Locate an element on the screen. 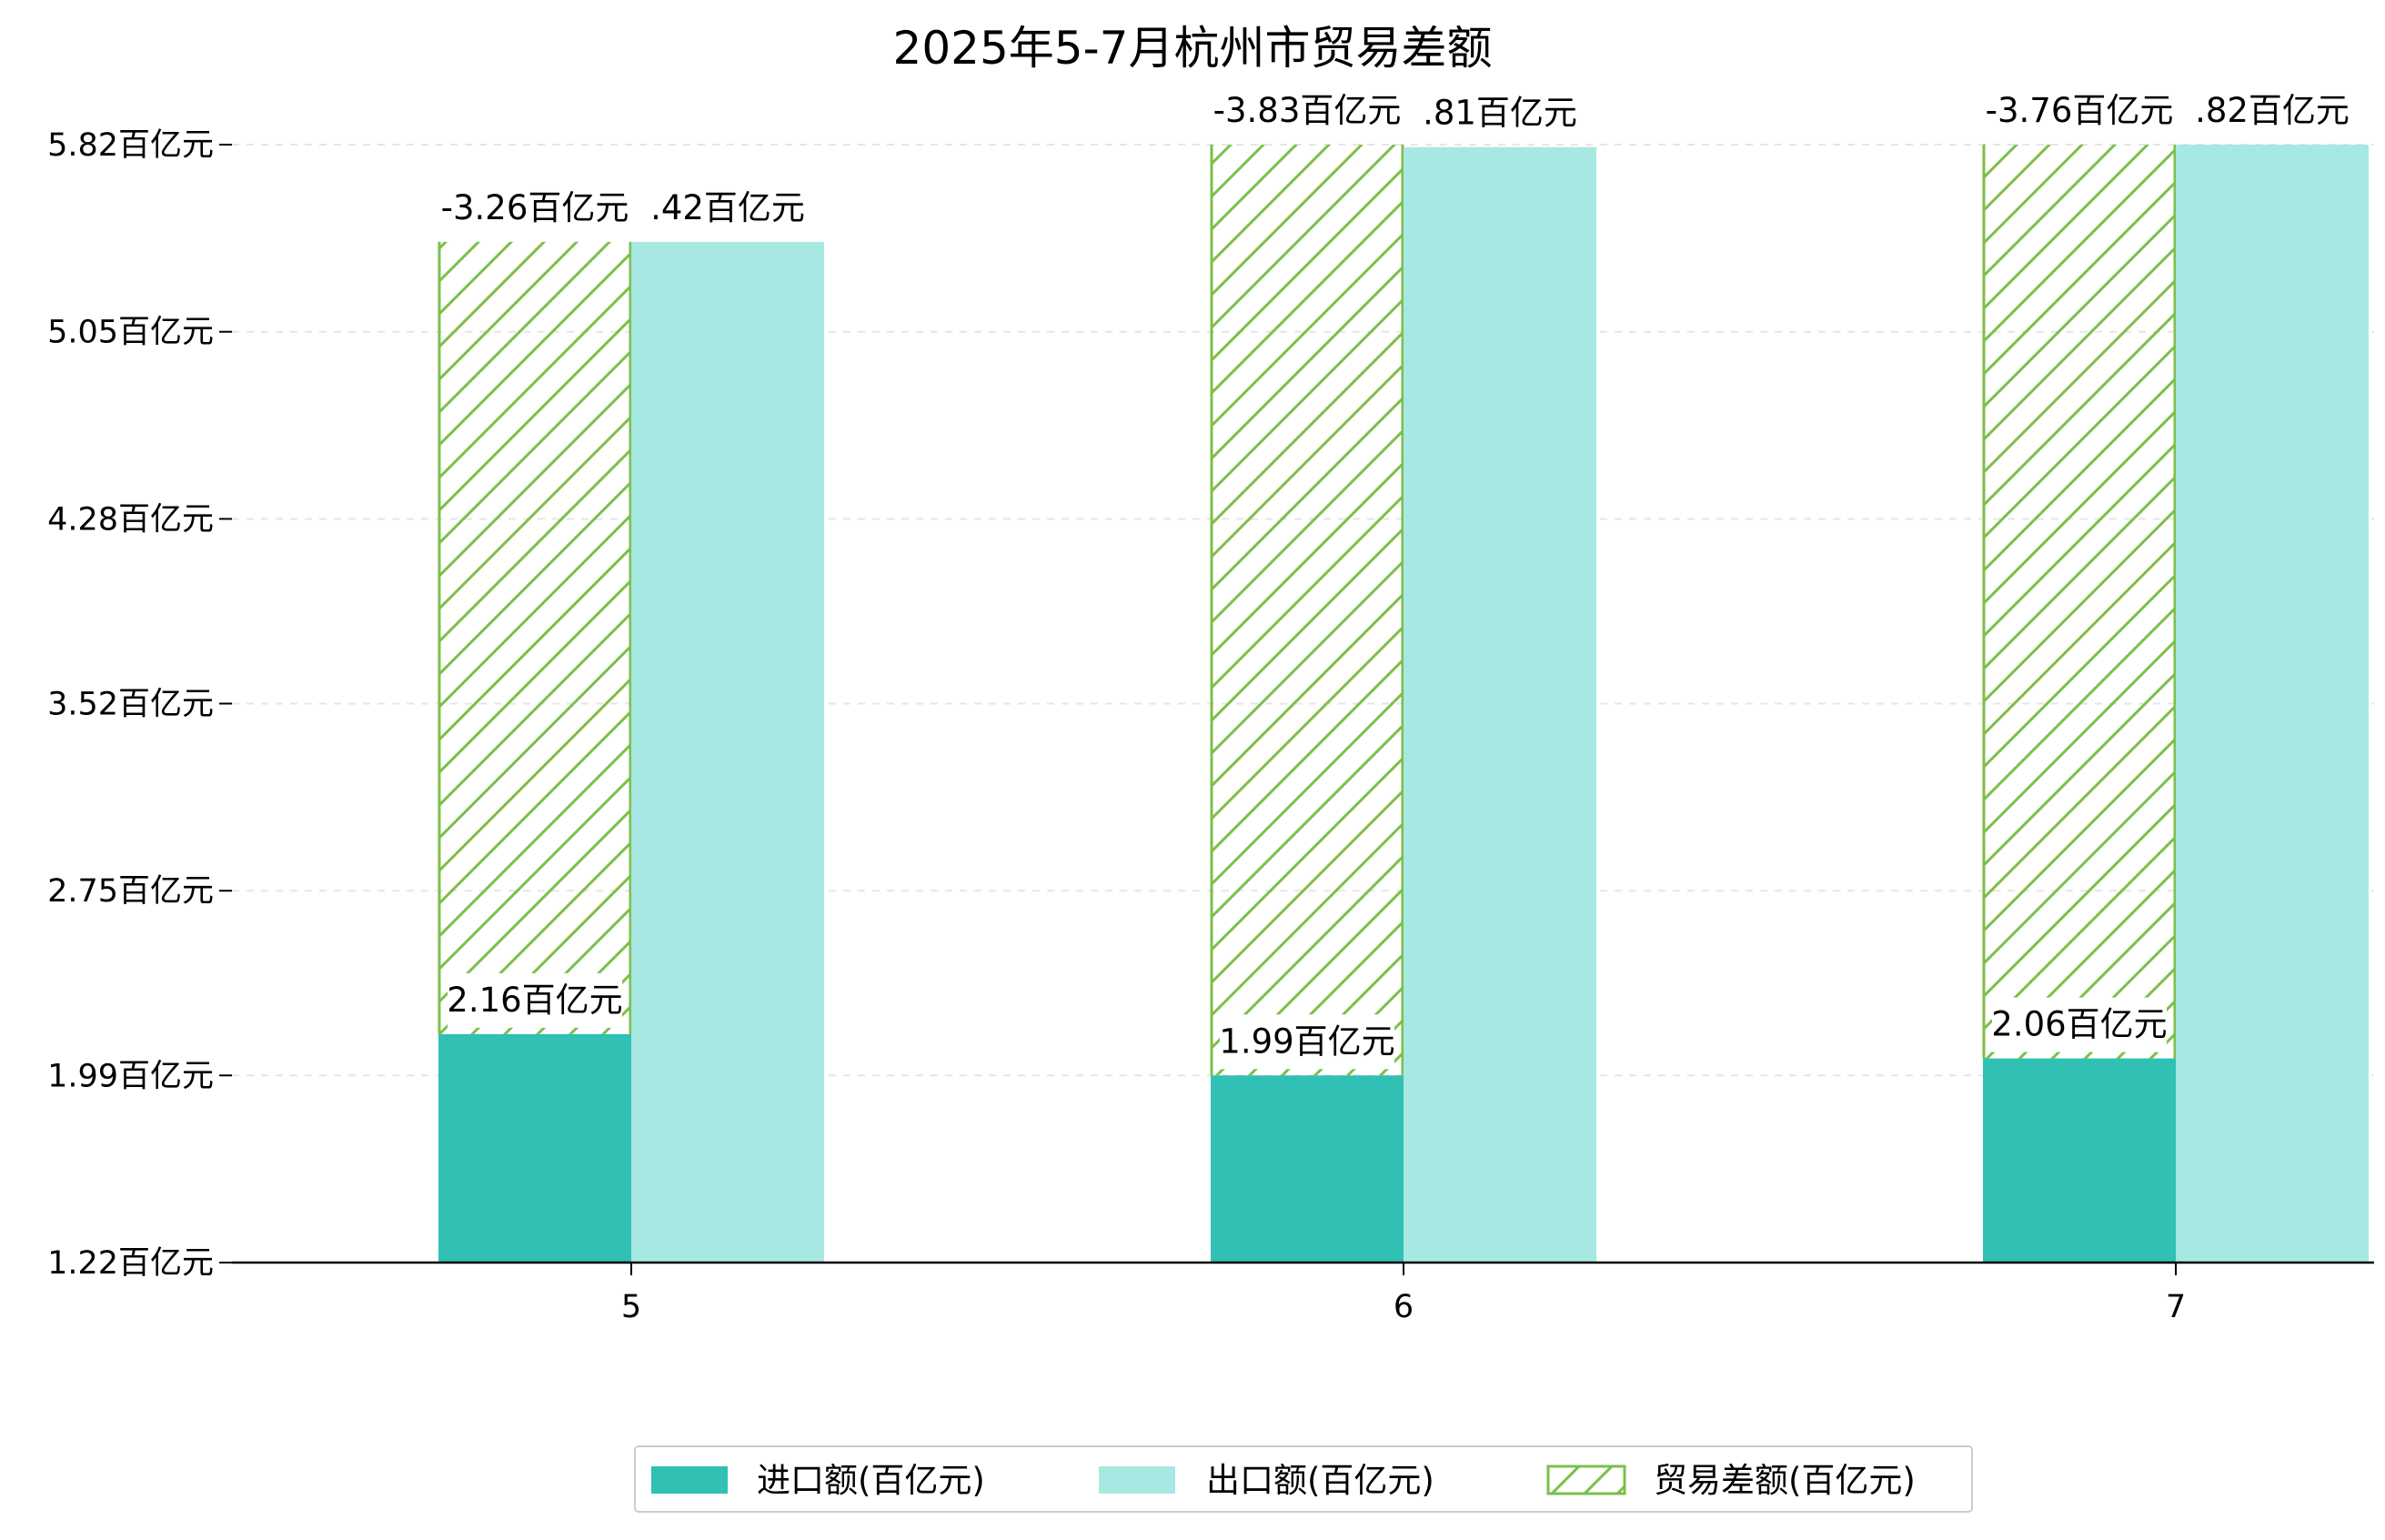  ytick-label: 3.52百亿元 is located at coordinates (130, 705).